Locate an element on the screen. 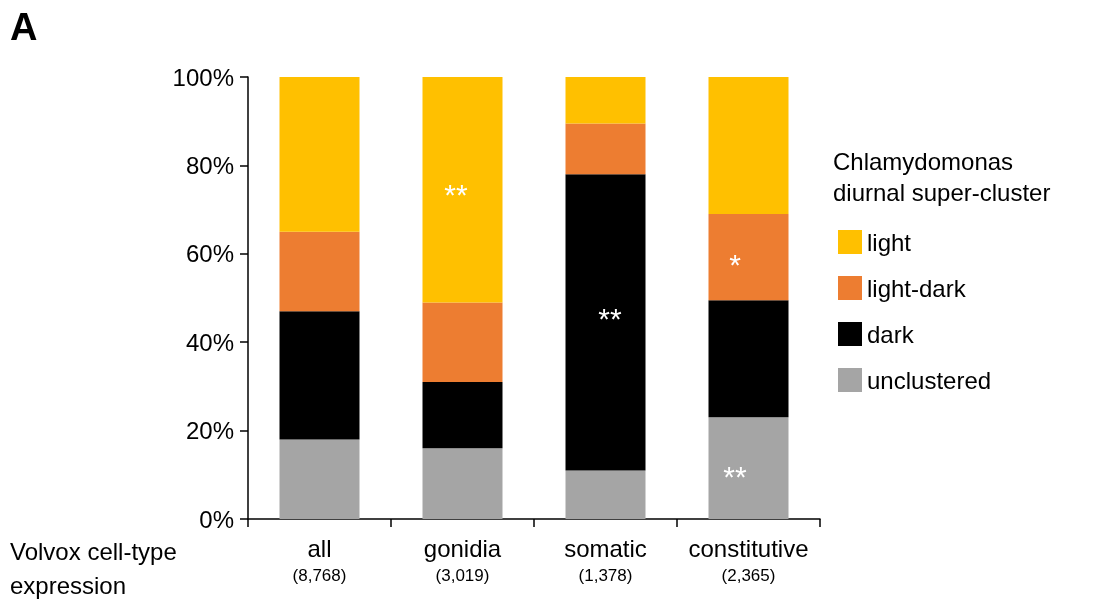  y-tick-label: 0% is located at coordinates (216, 519).